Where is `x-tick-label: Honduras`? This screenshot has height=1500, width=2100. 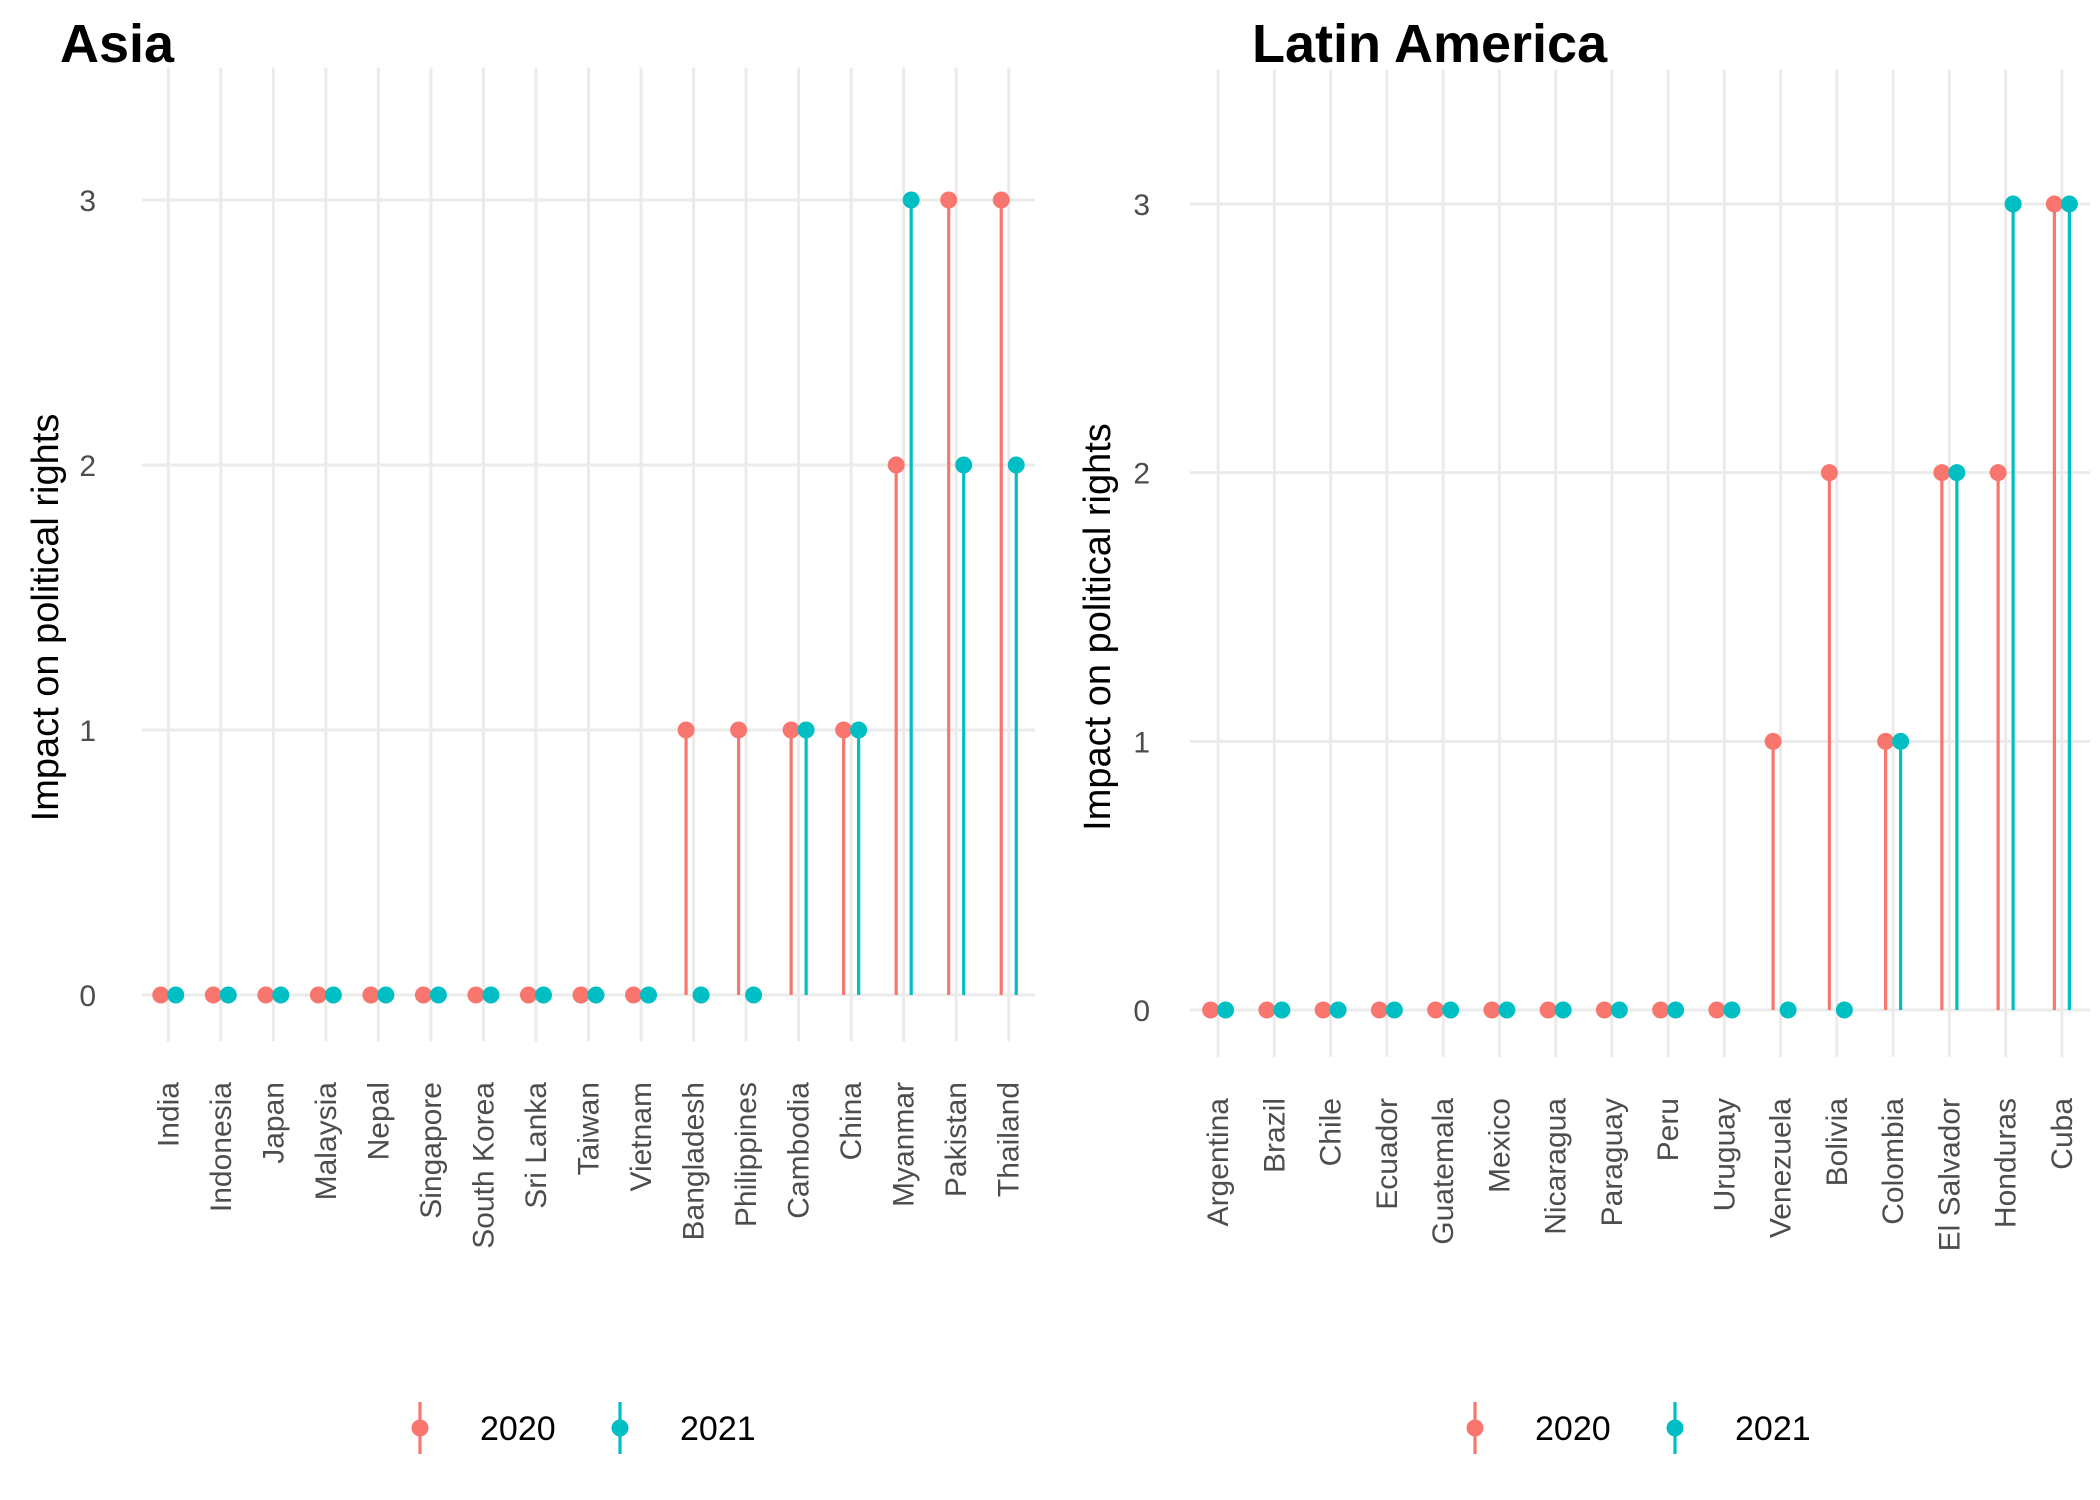 x-tick-label: Honduras is located at coordinates (2006, 1163).